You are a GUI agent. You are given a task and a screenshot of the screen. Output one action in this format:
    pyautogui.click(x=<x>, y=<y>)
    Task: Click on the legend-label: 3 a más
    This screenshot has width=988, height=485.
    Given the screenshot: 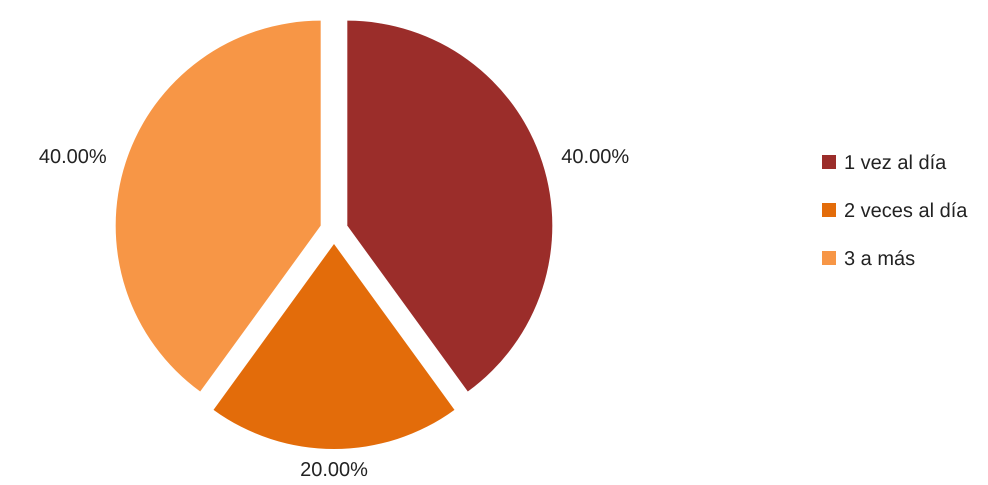 What is the action you would take?
    pyautogui.click(x=880, y=259)
    